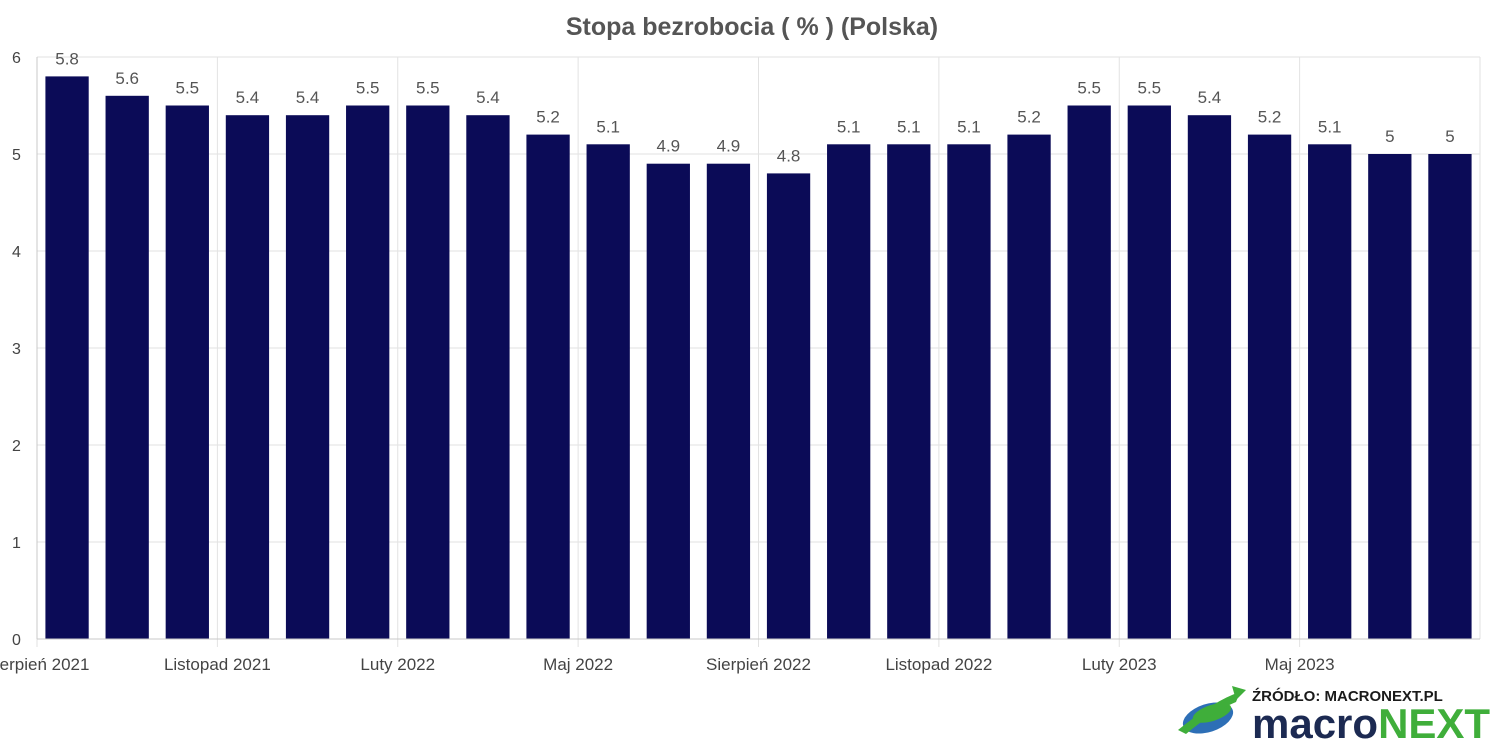  I want to click on y-tick-label: 2, so click(16, 446).